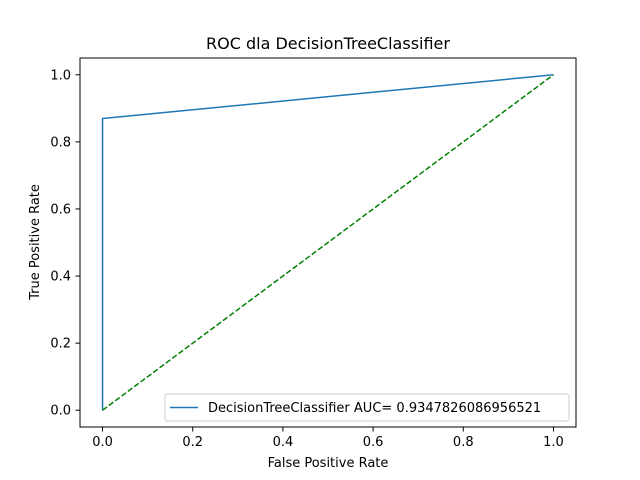 The height and width of the screenshot is (480, 640). What do you see at coordinates (328, 43) in the screenshot?
I see `chart-title: ROC dla DecisionTreeClassifier` at bounding box center [328, 43].